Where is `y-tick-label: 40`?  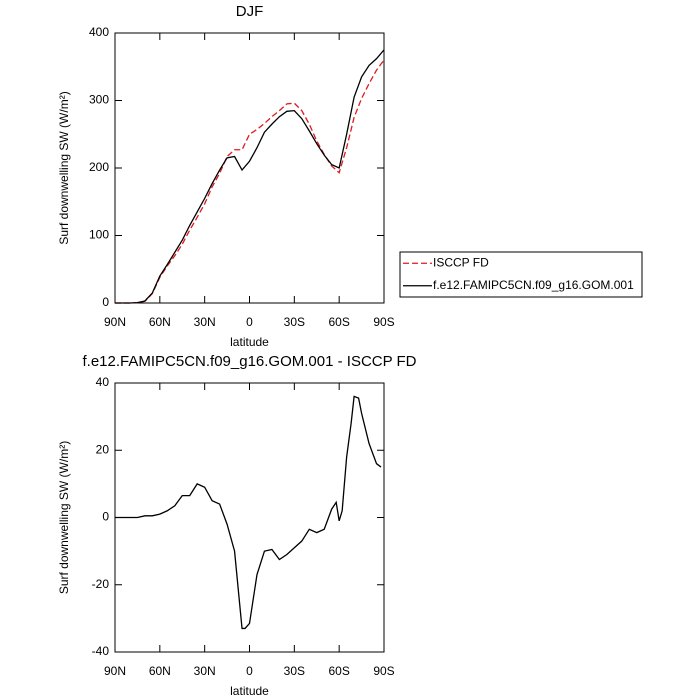
y-tick-label: 40 is located at coordinates (103, 382).